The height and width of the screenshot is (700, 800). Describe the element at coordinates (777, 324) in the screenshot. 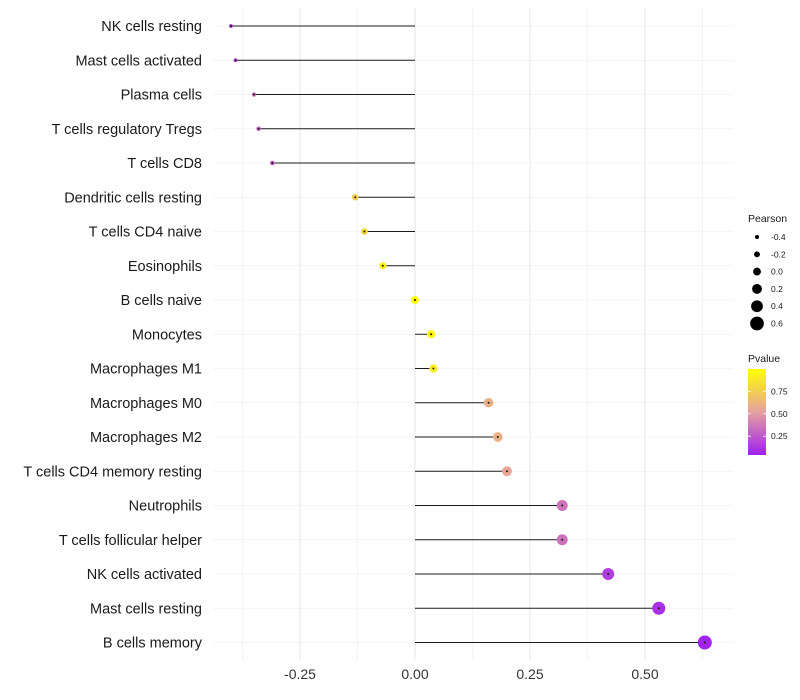

I see `pearson-legend-label: 0.6` at that location.